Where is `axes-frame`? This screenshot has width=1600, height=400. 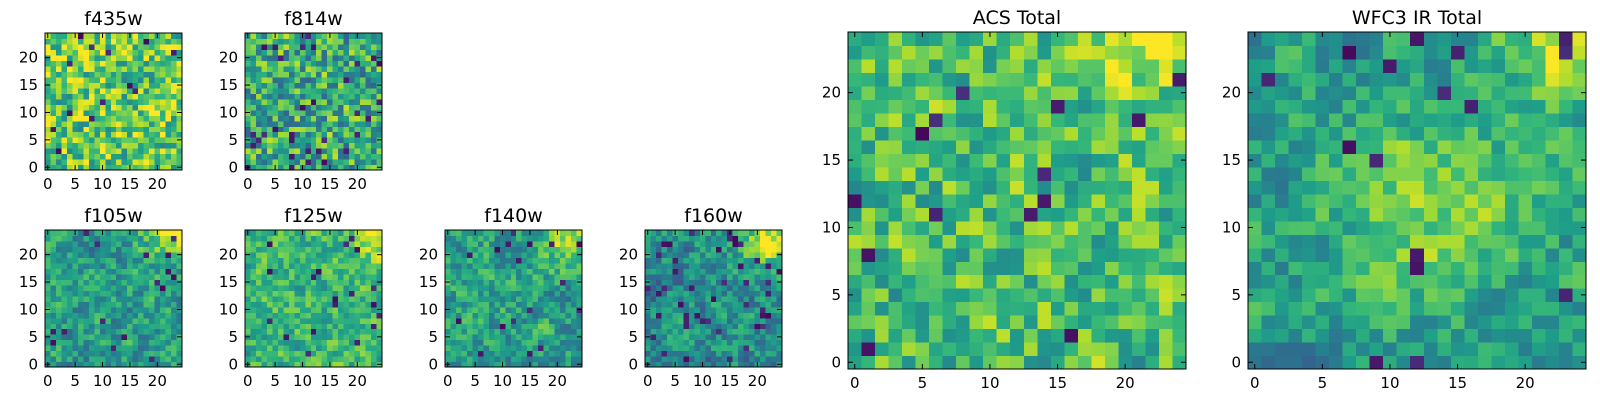 axes-frame is located at coordinates (313, 298).